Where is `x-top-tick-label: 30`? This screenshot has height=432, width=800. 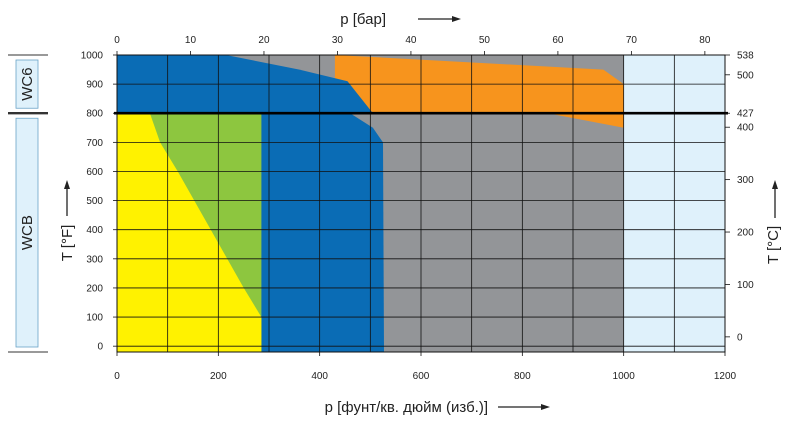 x-top-tick-label: 30 is located at coordinates (338, 40).